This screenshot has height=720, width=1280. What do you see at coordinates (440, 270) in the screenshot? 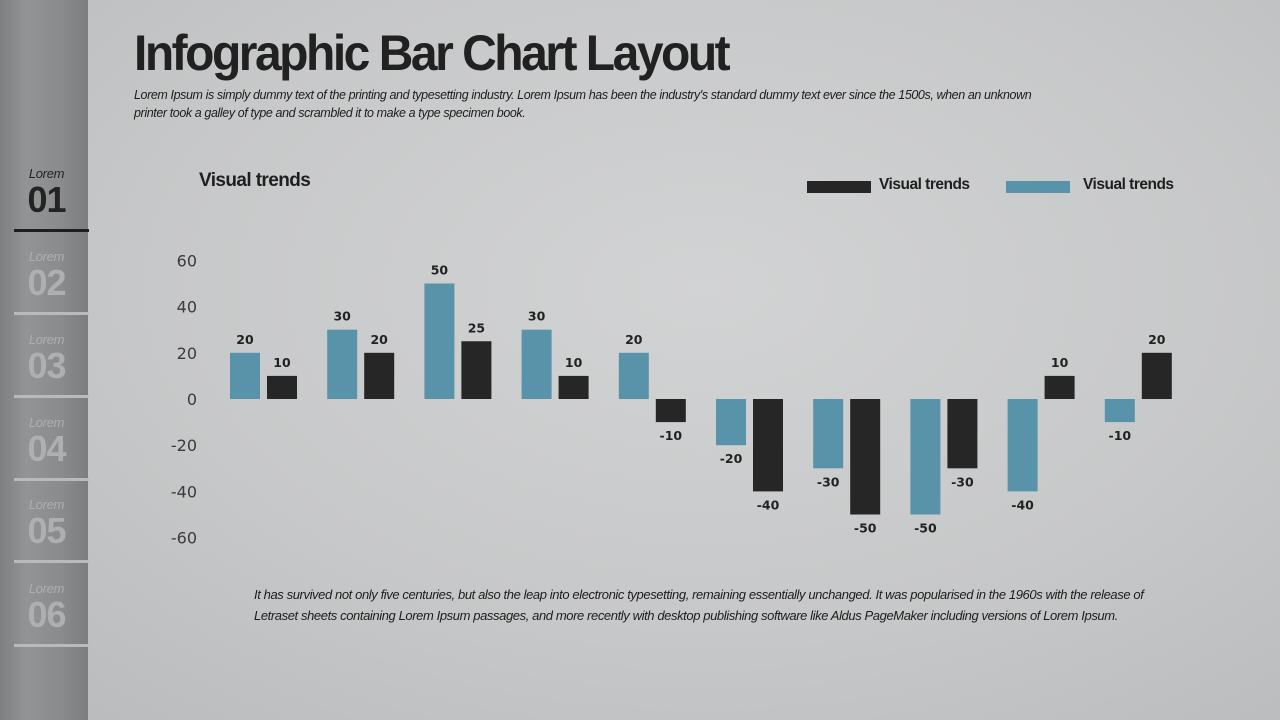
I see `bar-value-label: 50` at bounding box center [440, 270].